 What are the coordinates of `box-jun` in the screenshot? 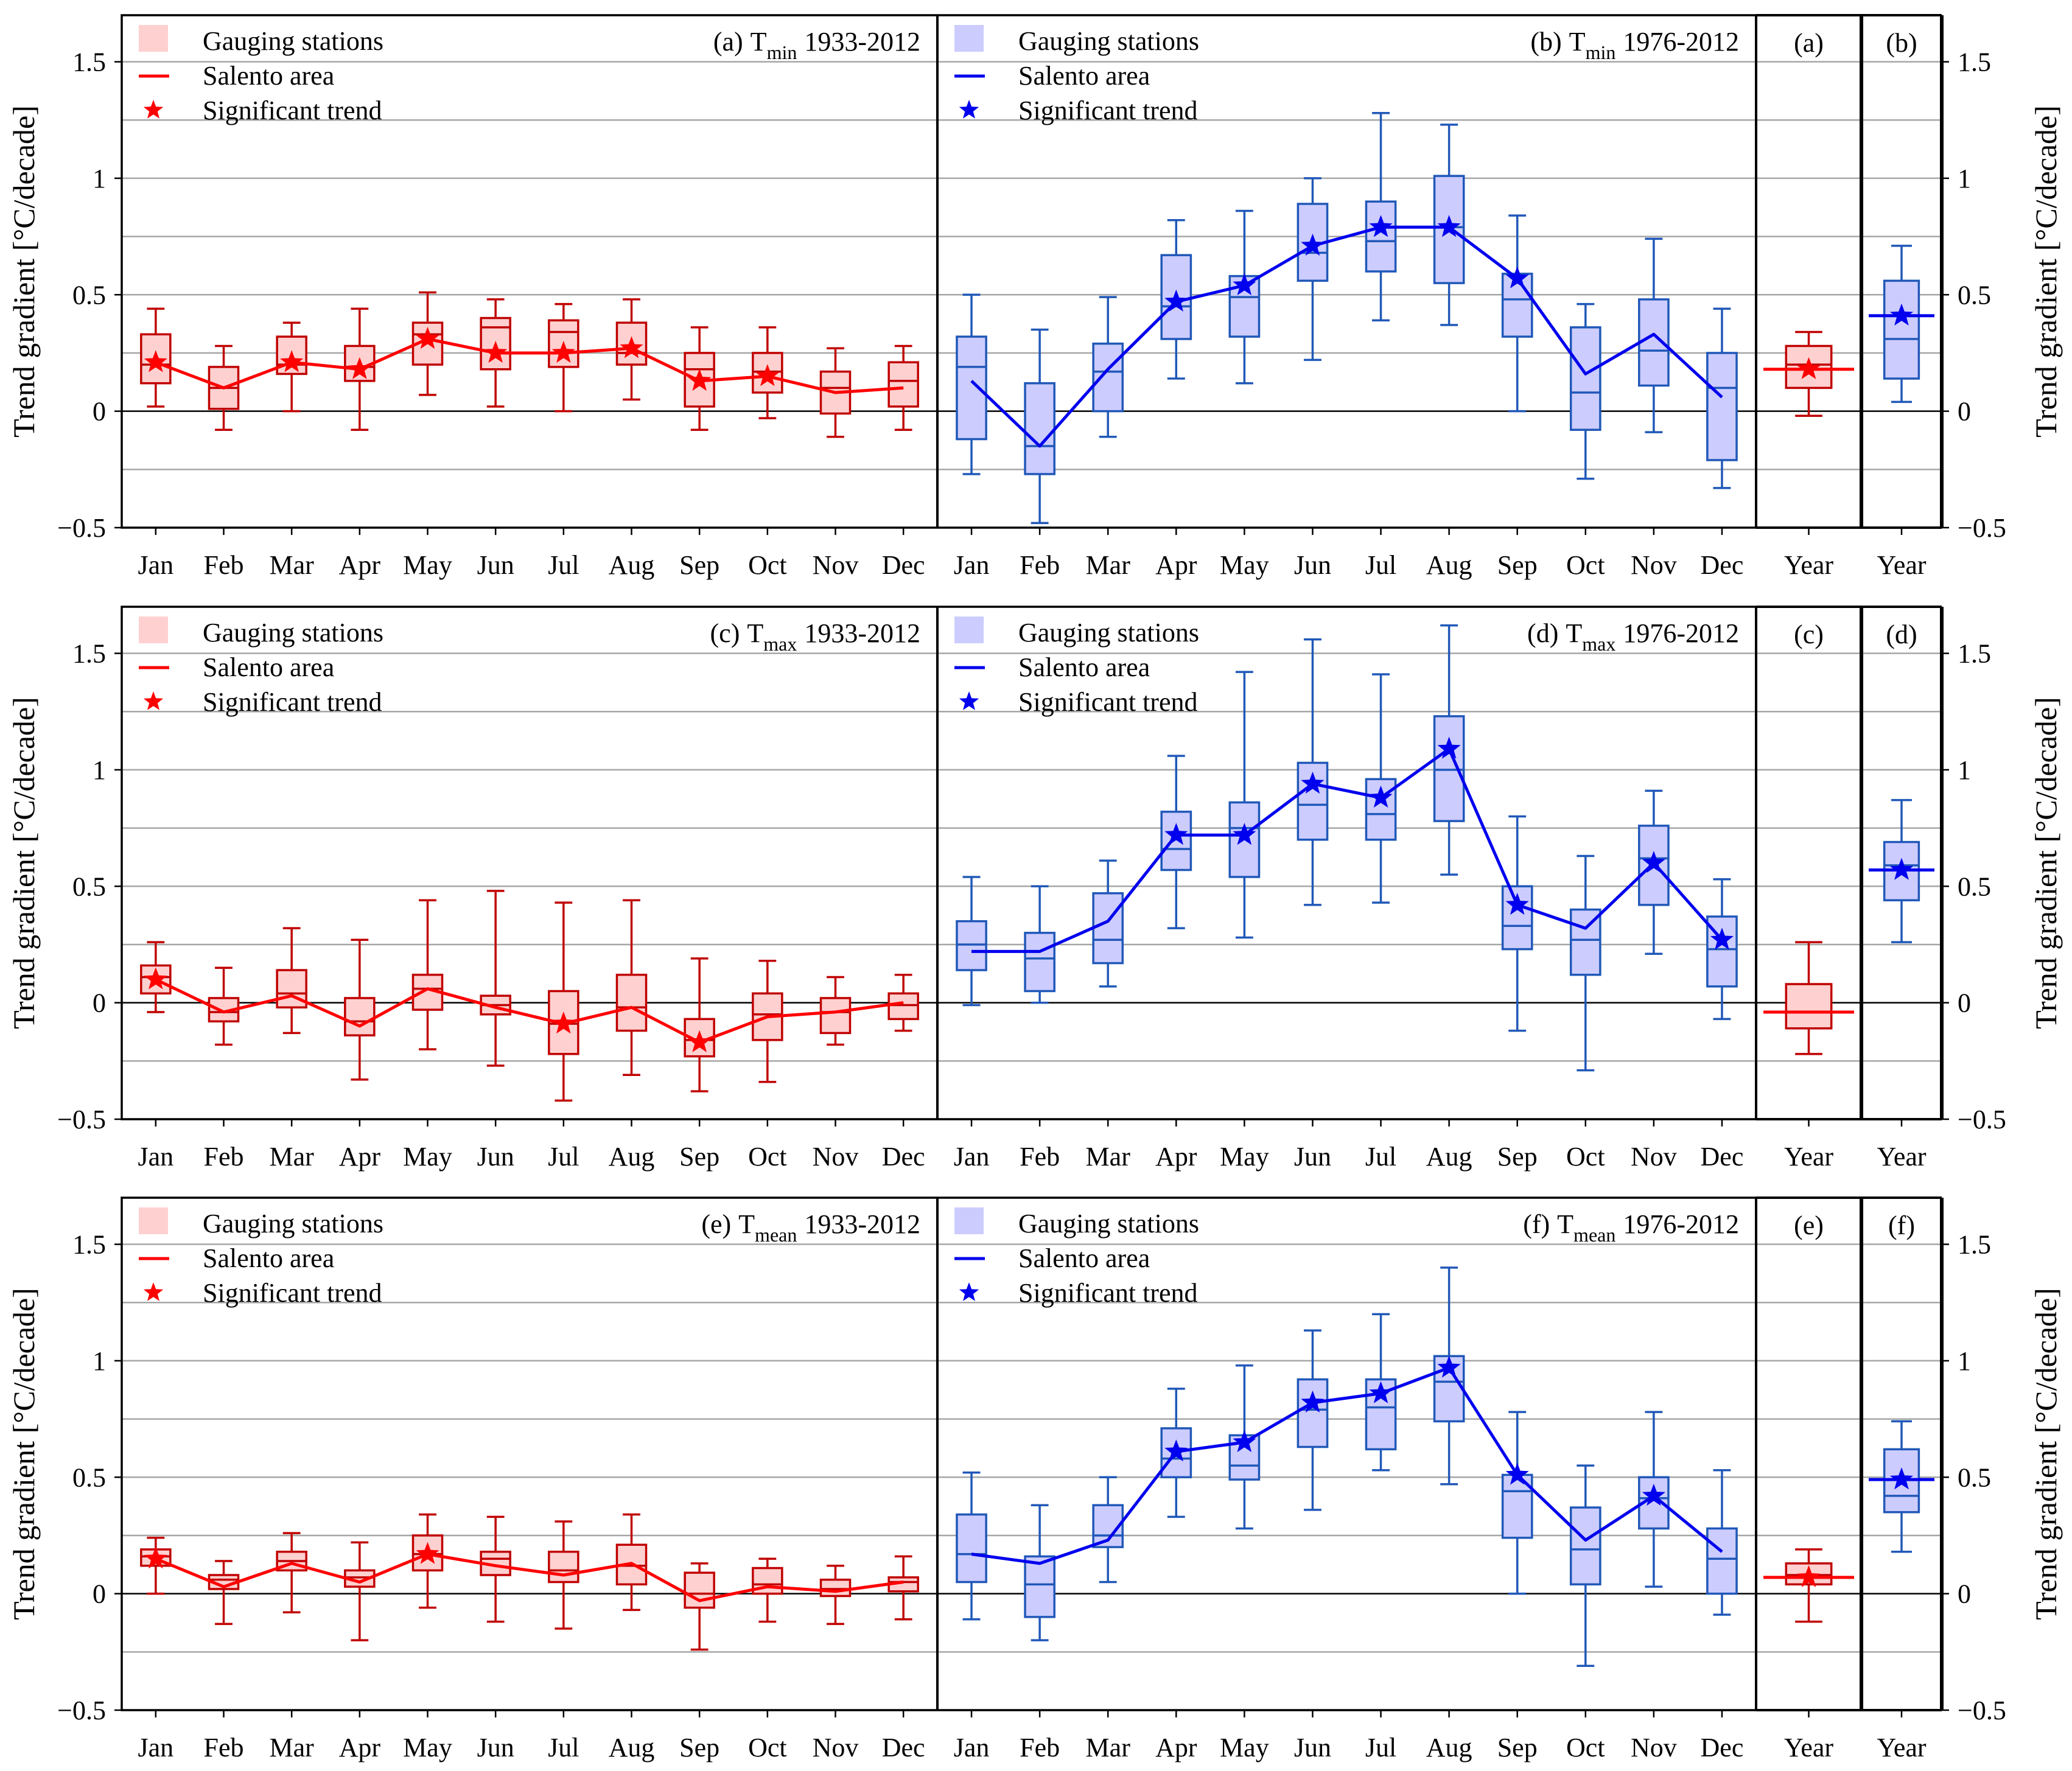 It's located at (1313, 1420).